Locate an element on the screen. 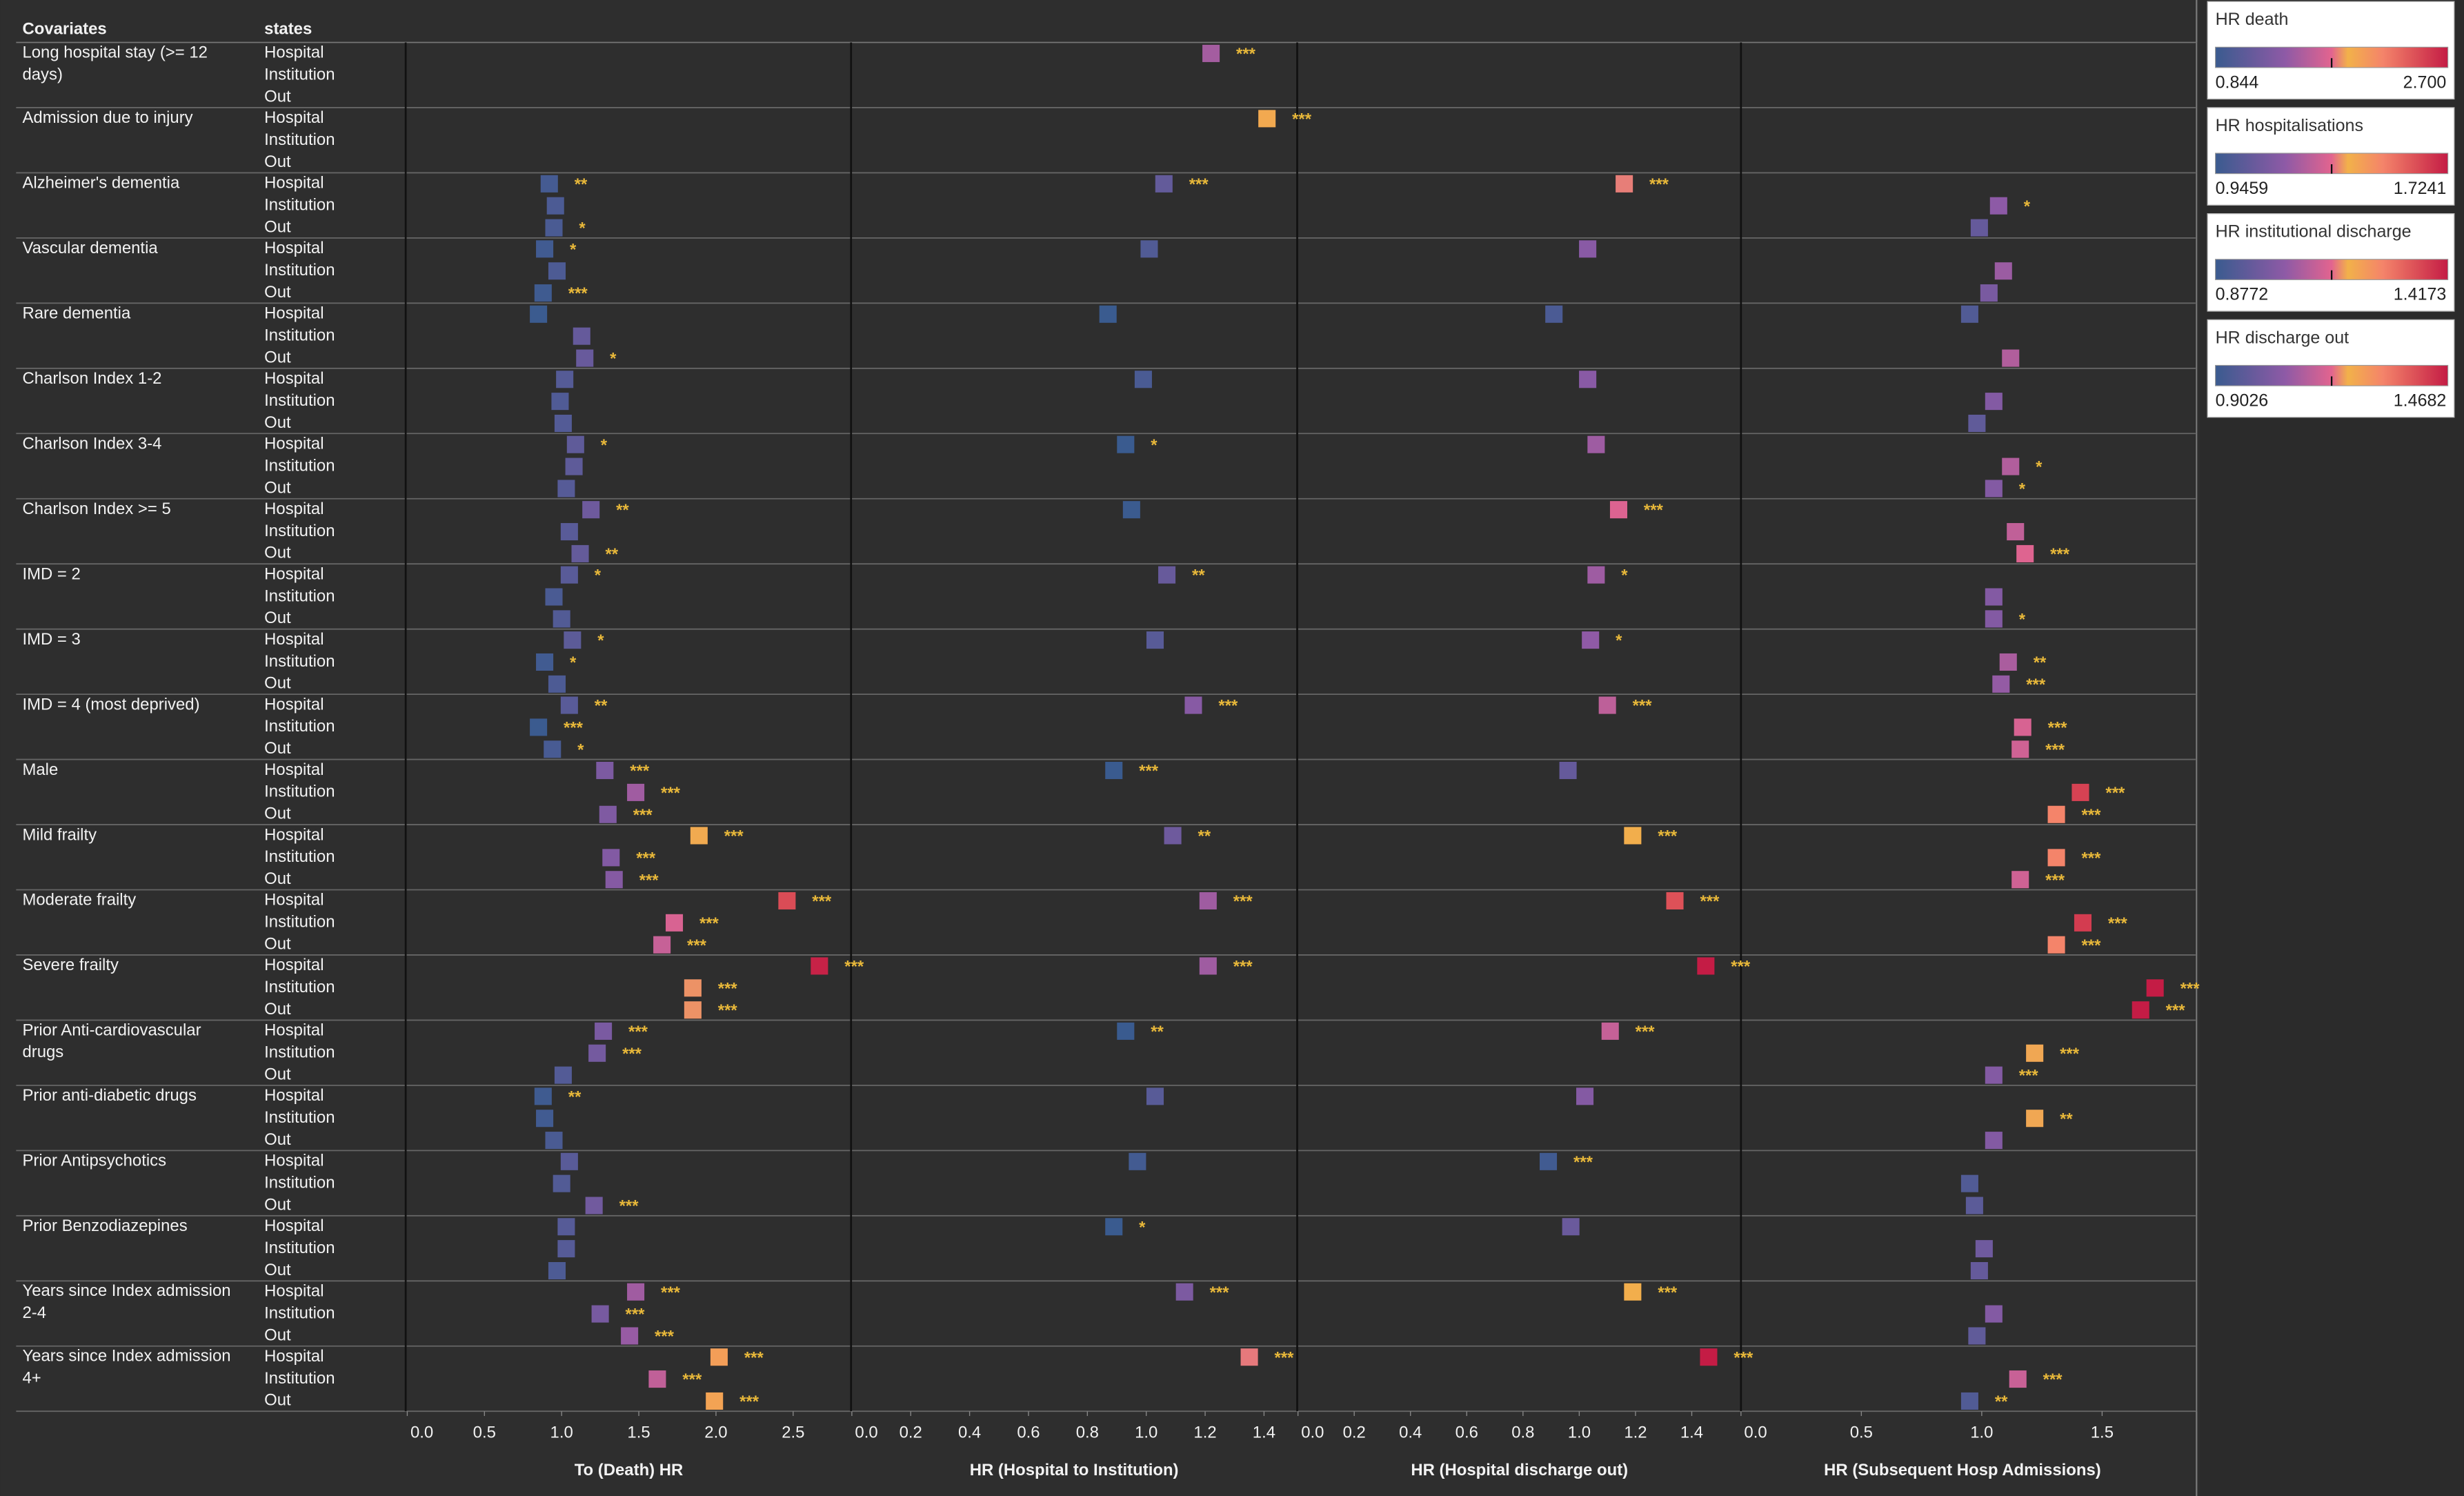 The height and width of the screenshot is (1496, 2464). covariate-label: Admission due to injury is located at coordinates (107, 117).